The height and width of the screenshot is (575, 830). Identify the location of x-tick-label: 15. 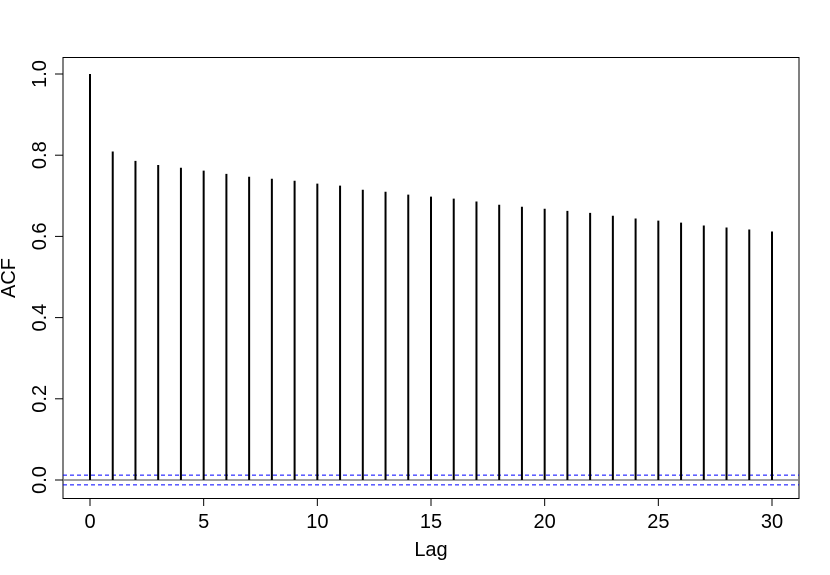
(431, 522).